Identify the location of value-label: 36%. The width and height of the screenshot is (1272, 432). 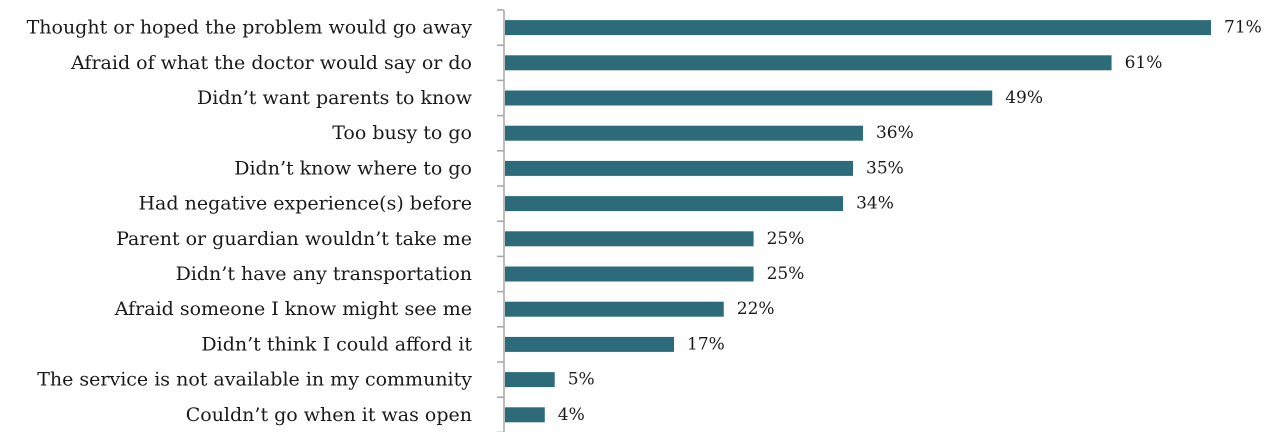
(895, 133).